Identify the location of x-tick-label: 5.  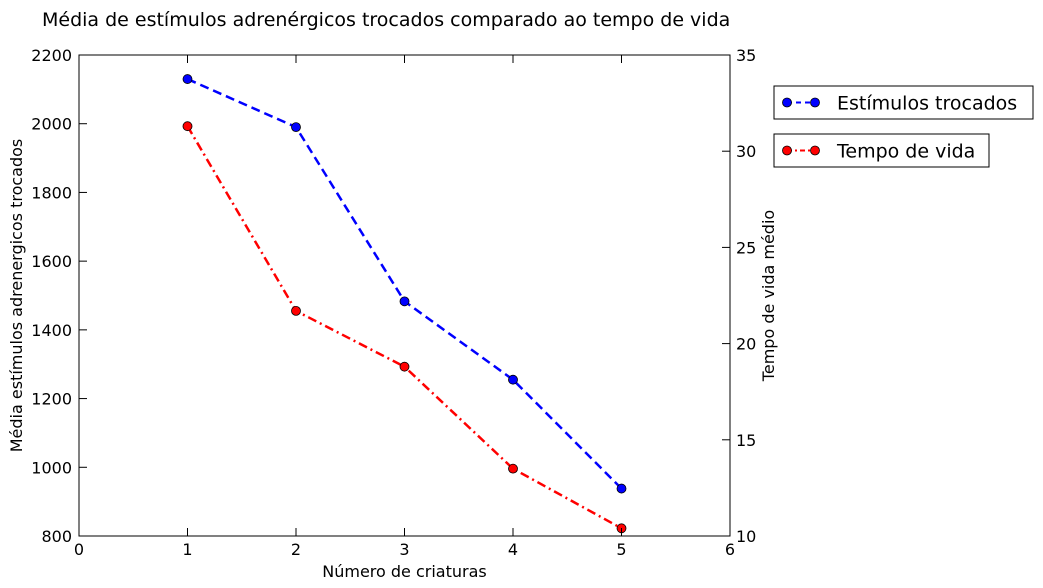
(621, 549).